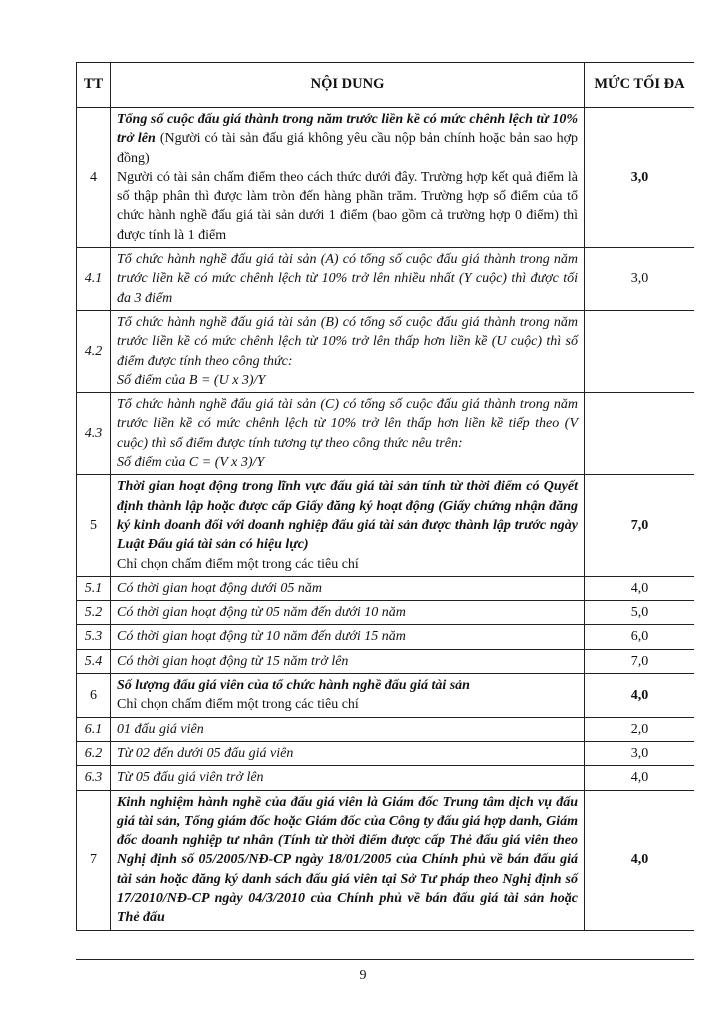 The width and height of the screenshot is (726, 1027). Describe the element at coordinates (191, 463) in the screenshot. I see `item-text: Số điểm của C = (V x 3)/Y` at that location.